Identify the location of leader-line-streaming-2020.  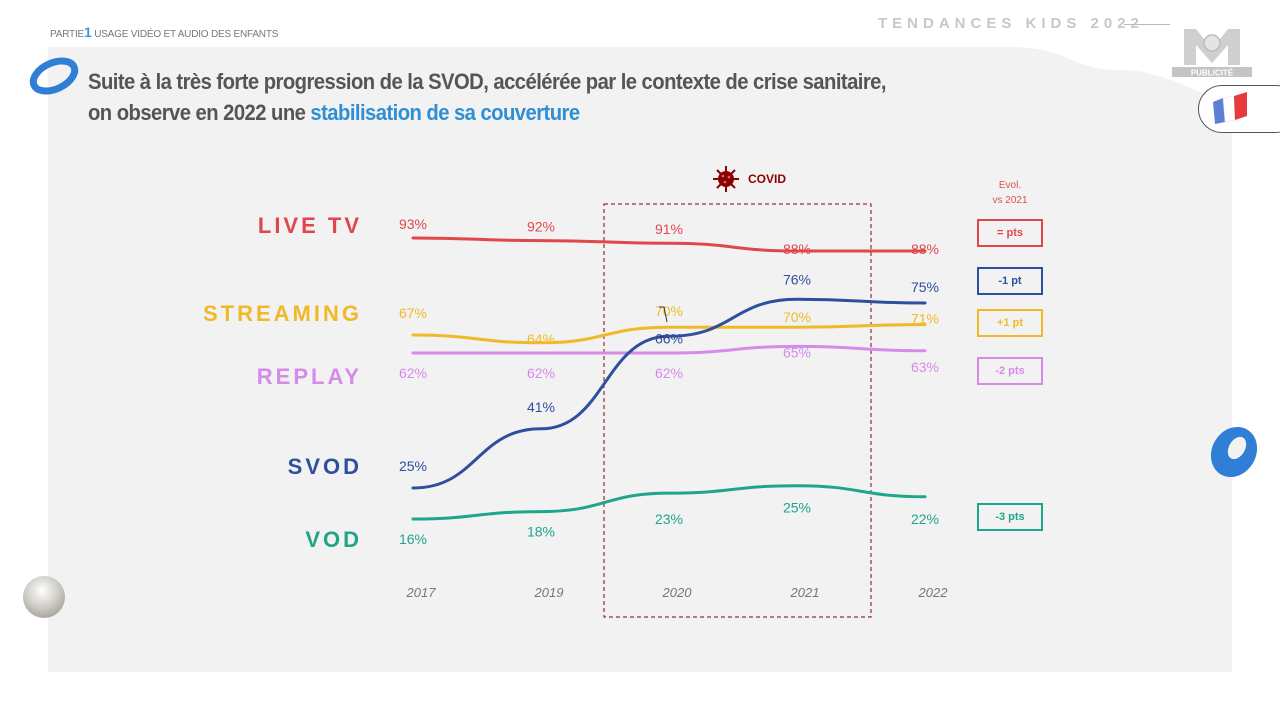
(663, 314).